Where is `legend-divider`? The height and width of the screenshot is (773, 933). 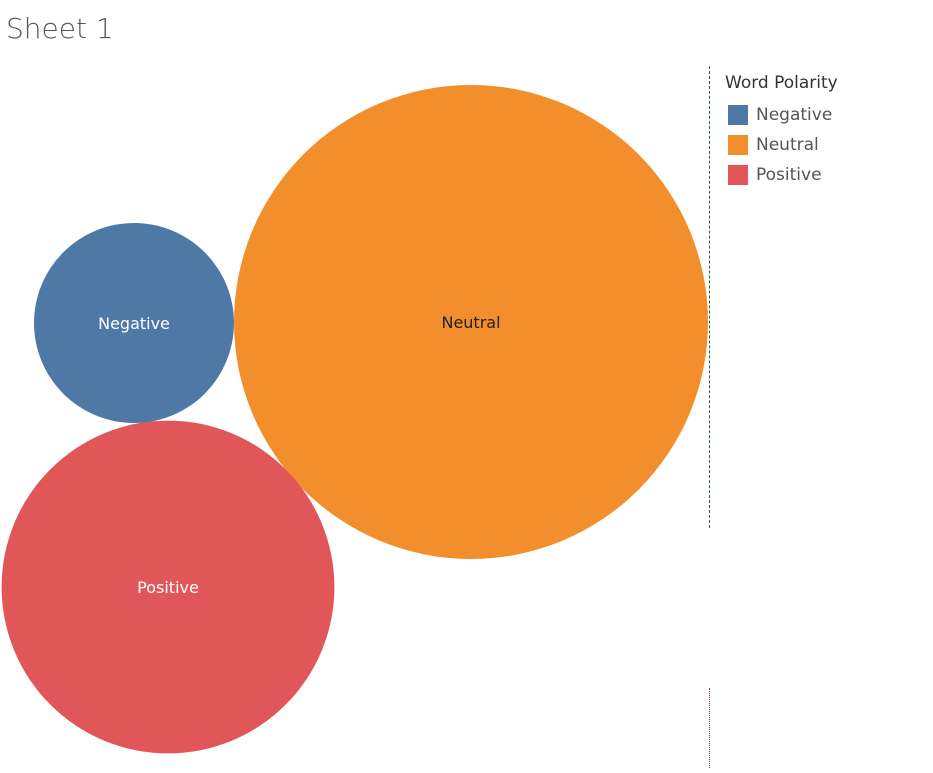 legend-divider is located at coordinates (709, 297).